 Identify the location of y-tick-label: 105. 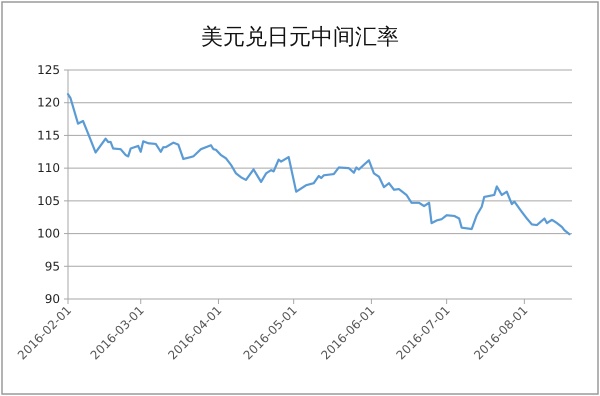
(48, 201).